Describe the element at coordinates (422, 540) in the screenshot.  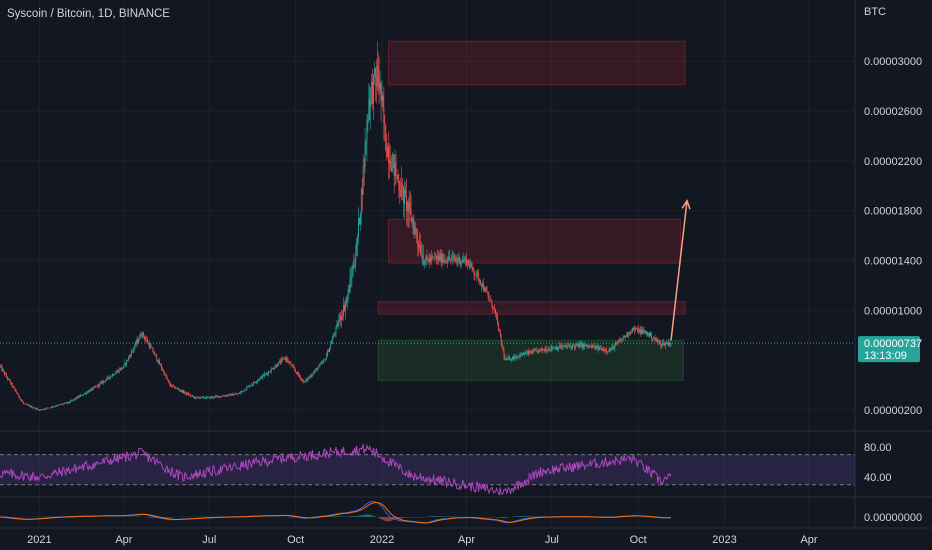
I see `time-axis: 2021 Apr Jul Oct 2022 Apr Jul Oct 2023 Apr` at that location.